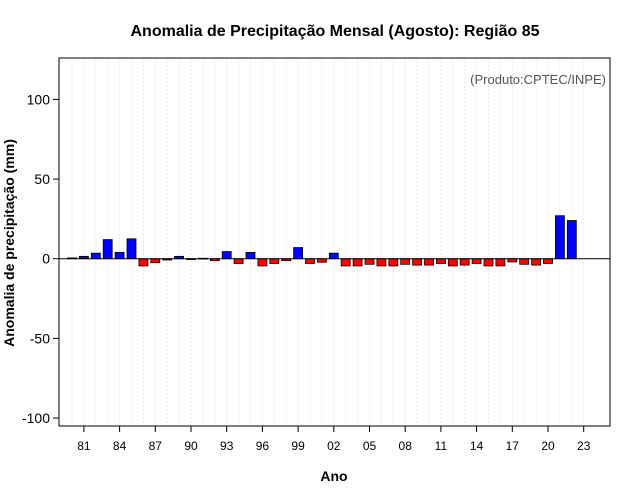 Image resolution: width=640 pixels, height=500 pixels. What do you see at coordinates (84, 446) in the screenshot?
I see `x-tick-label: 81` at bounding box center [84, 446].